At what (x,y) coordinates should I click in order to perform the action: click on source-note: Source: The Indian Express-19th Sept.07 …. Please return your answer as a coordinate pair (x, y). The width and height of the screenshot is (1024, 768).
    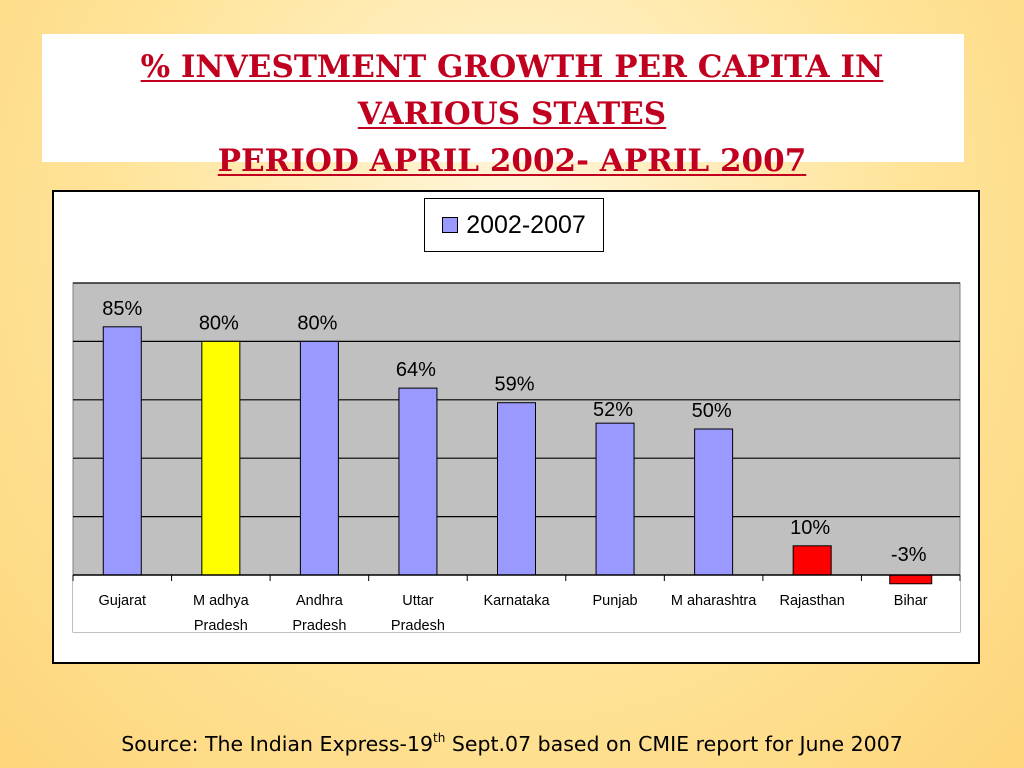
    Looking at the image, I should click on (512, 744).